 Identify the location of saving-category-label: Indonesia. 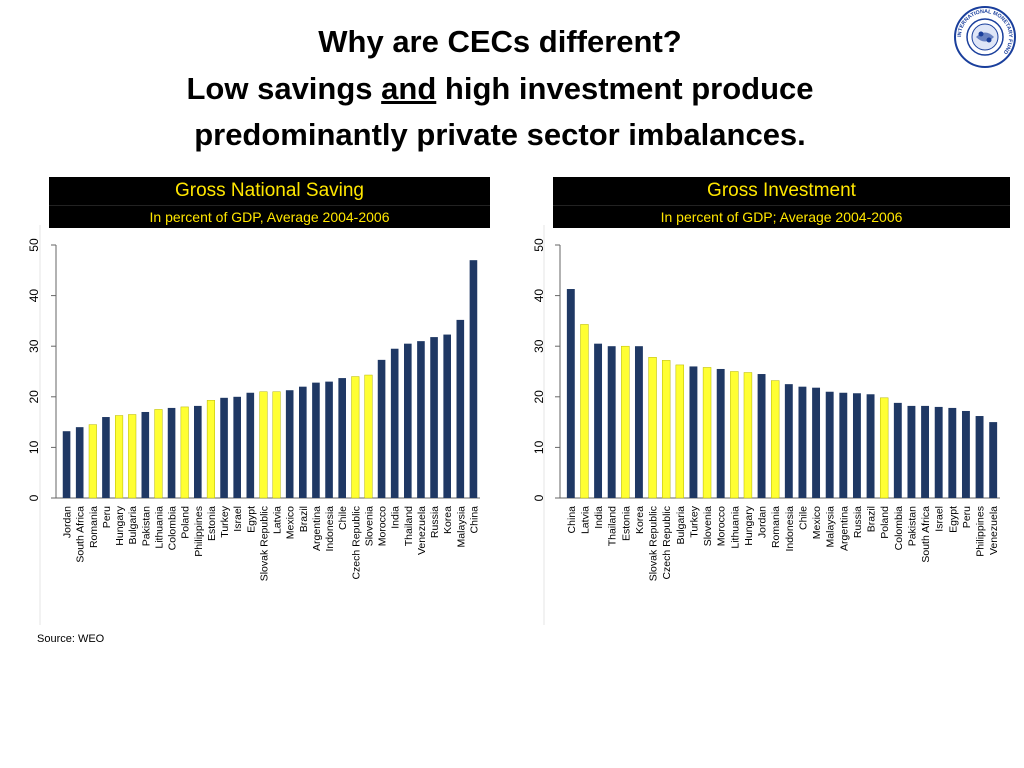
(330, 529).